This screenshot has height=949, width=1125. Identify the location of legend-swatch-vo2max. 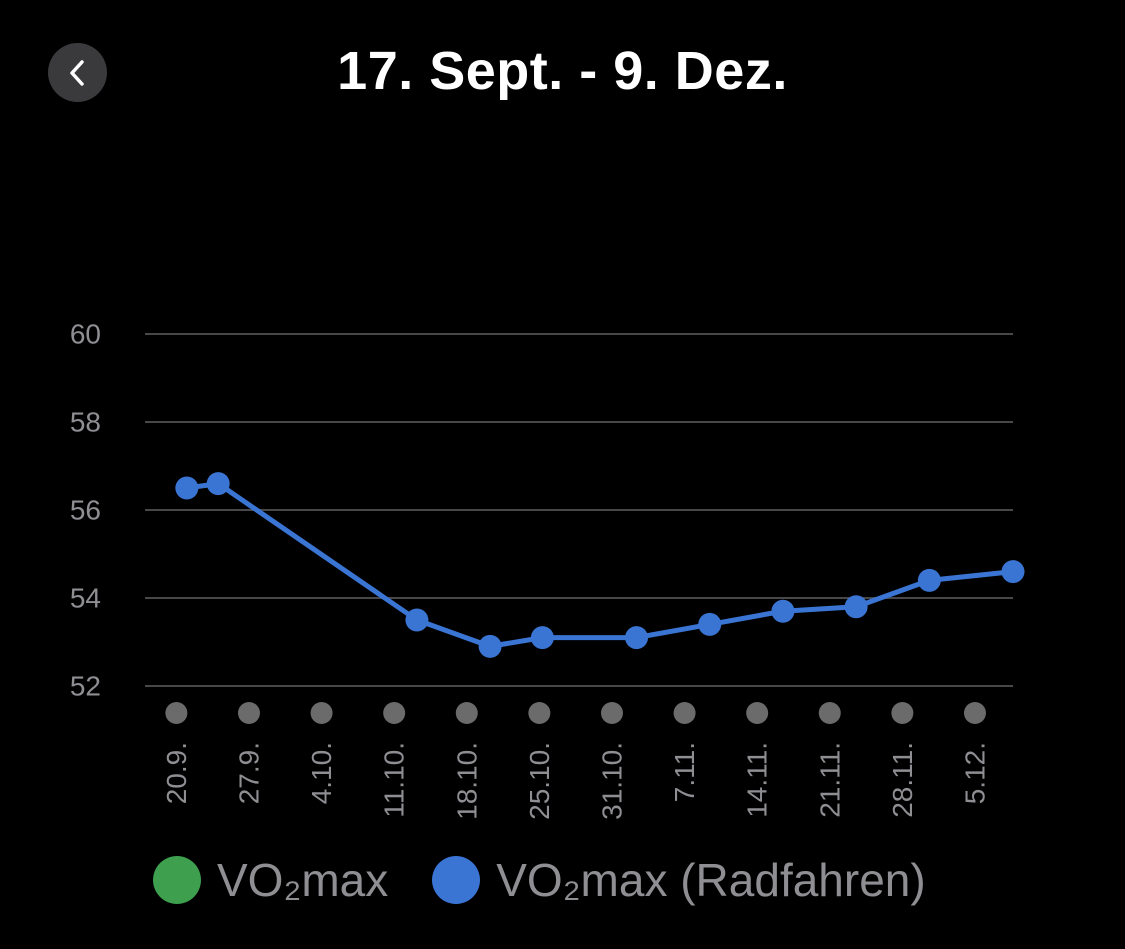
(177, 880).